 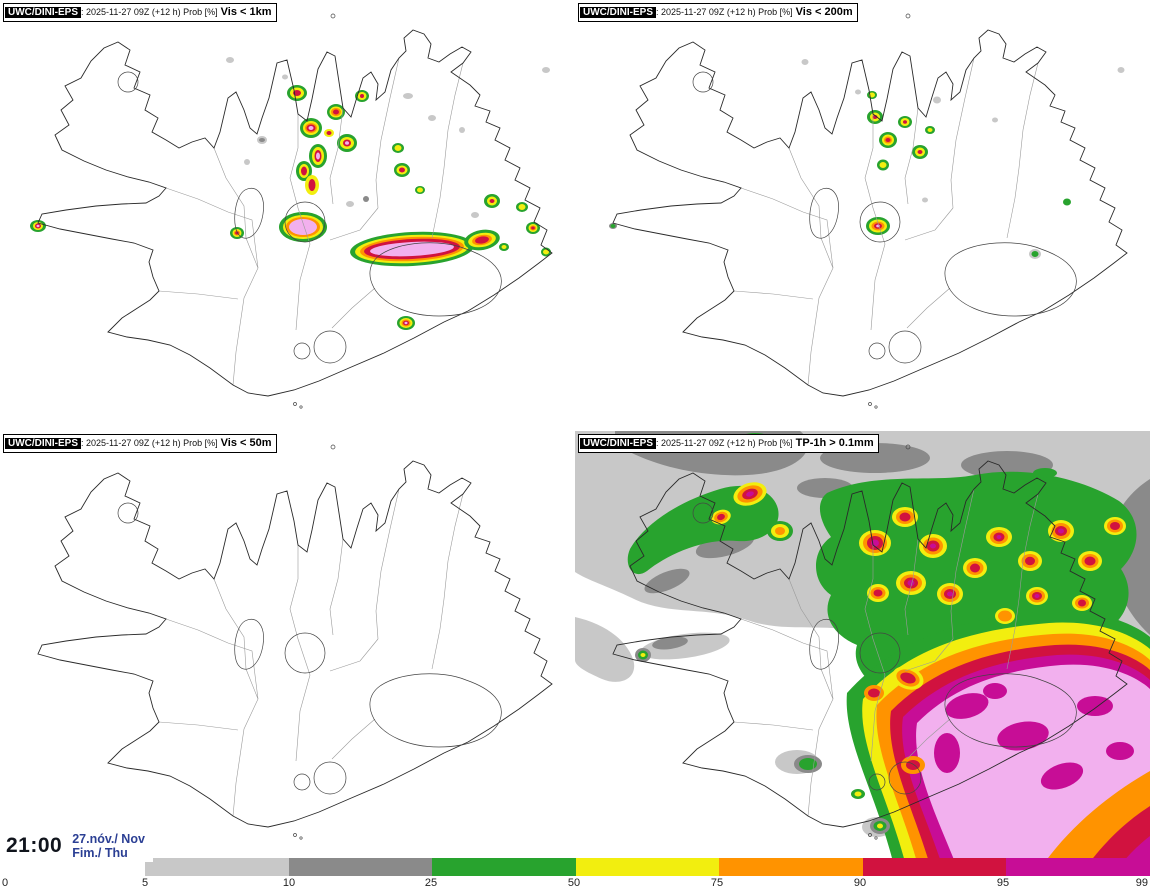 What do you see at coordinates (431, 883) in the screenshot?
I see `legend-tick: 25` at bounding box center [431, 883].